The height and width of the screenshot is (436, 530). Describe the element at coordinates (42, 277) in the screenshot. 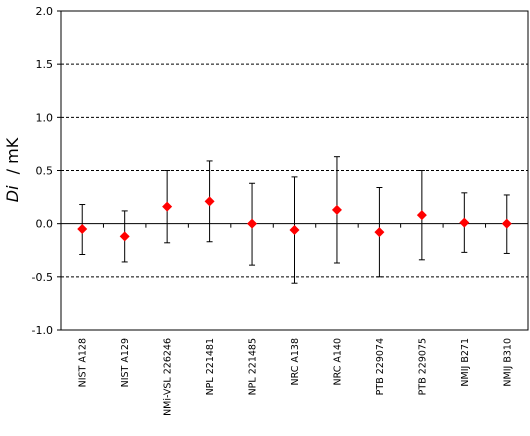

I see `y-tick-label: -0.5` at that location.